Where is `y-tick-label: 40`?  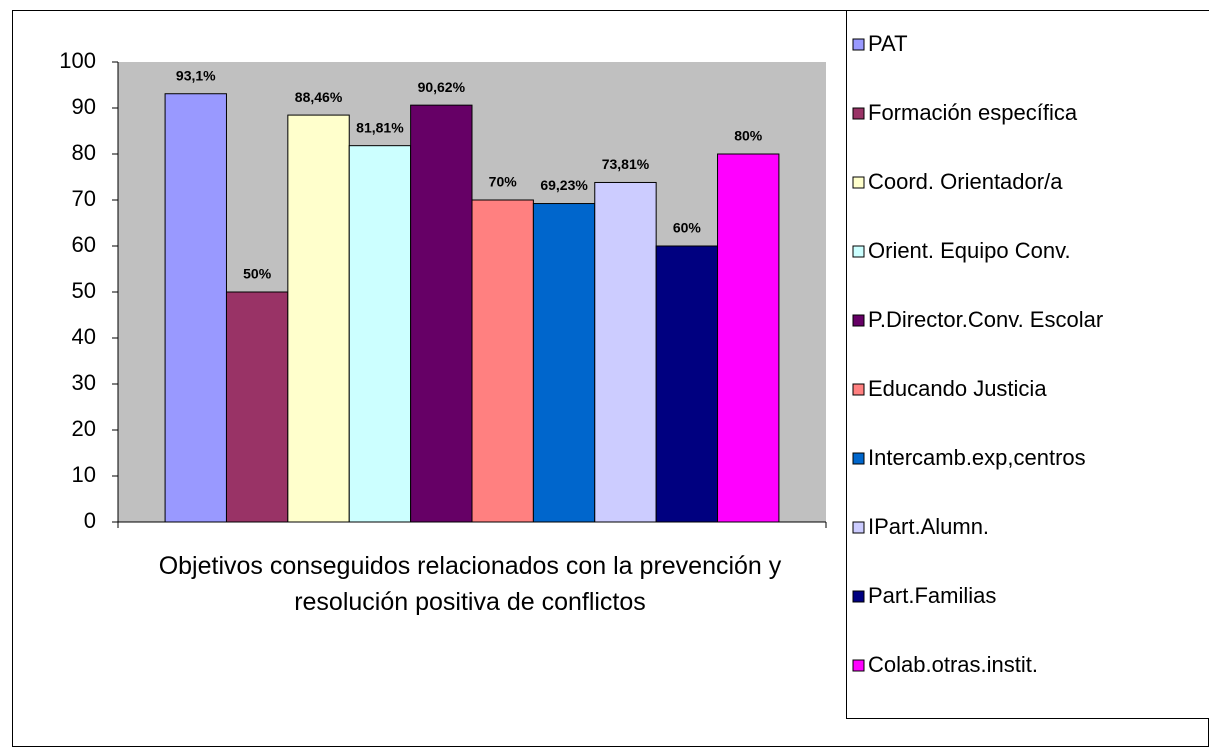
y-tick-label: 40 is located at coordinates (84, 336).